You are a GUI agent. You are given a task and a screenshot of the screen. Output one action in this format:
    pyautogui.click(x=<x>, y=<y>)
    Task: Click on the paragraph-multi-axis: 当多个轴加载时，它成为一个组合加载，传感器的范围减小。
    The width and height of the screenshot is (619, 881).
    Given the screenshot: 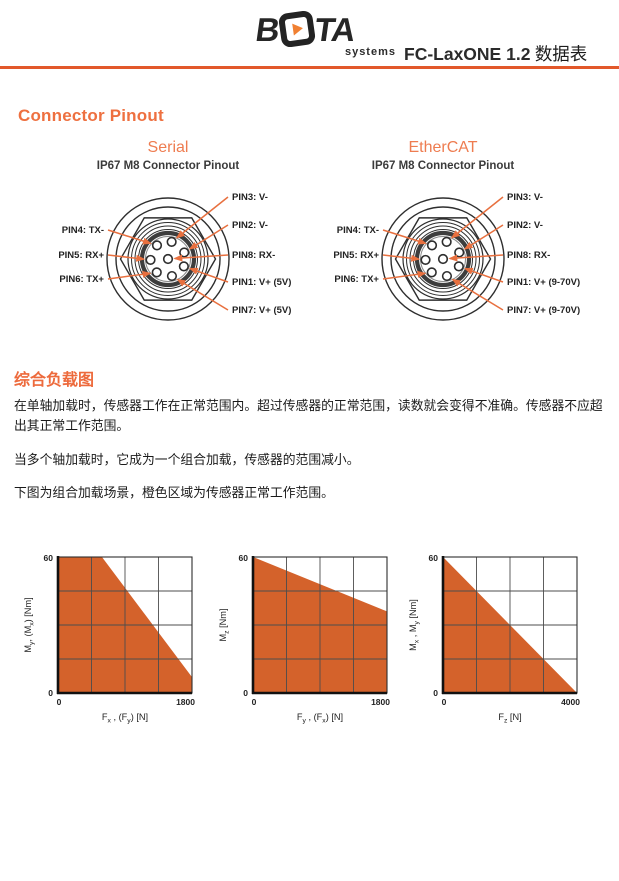 What is the action you would take?
    pyautogui.click(x=187, y=459)
    